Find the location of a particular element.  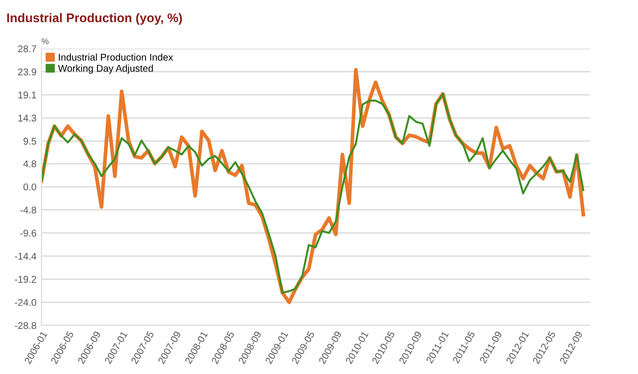

y-tick-label: -28.8 is located at coordinates (25, 325).